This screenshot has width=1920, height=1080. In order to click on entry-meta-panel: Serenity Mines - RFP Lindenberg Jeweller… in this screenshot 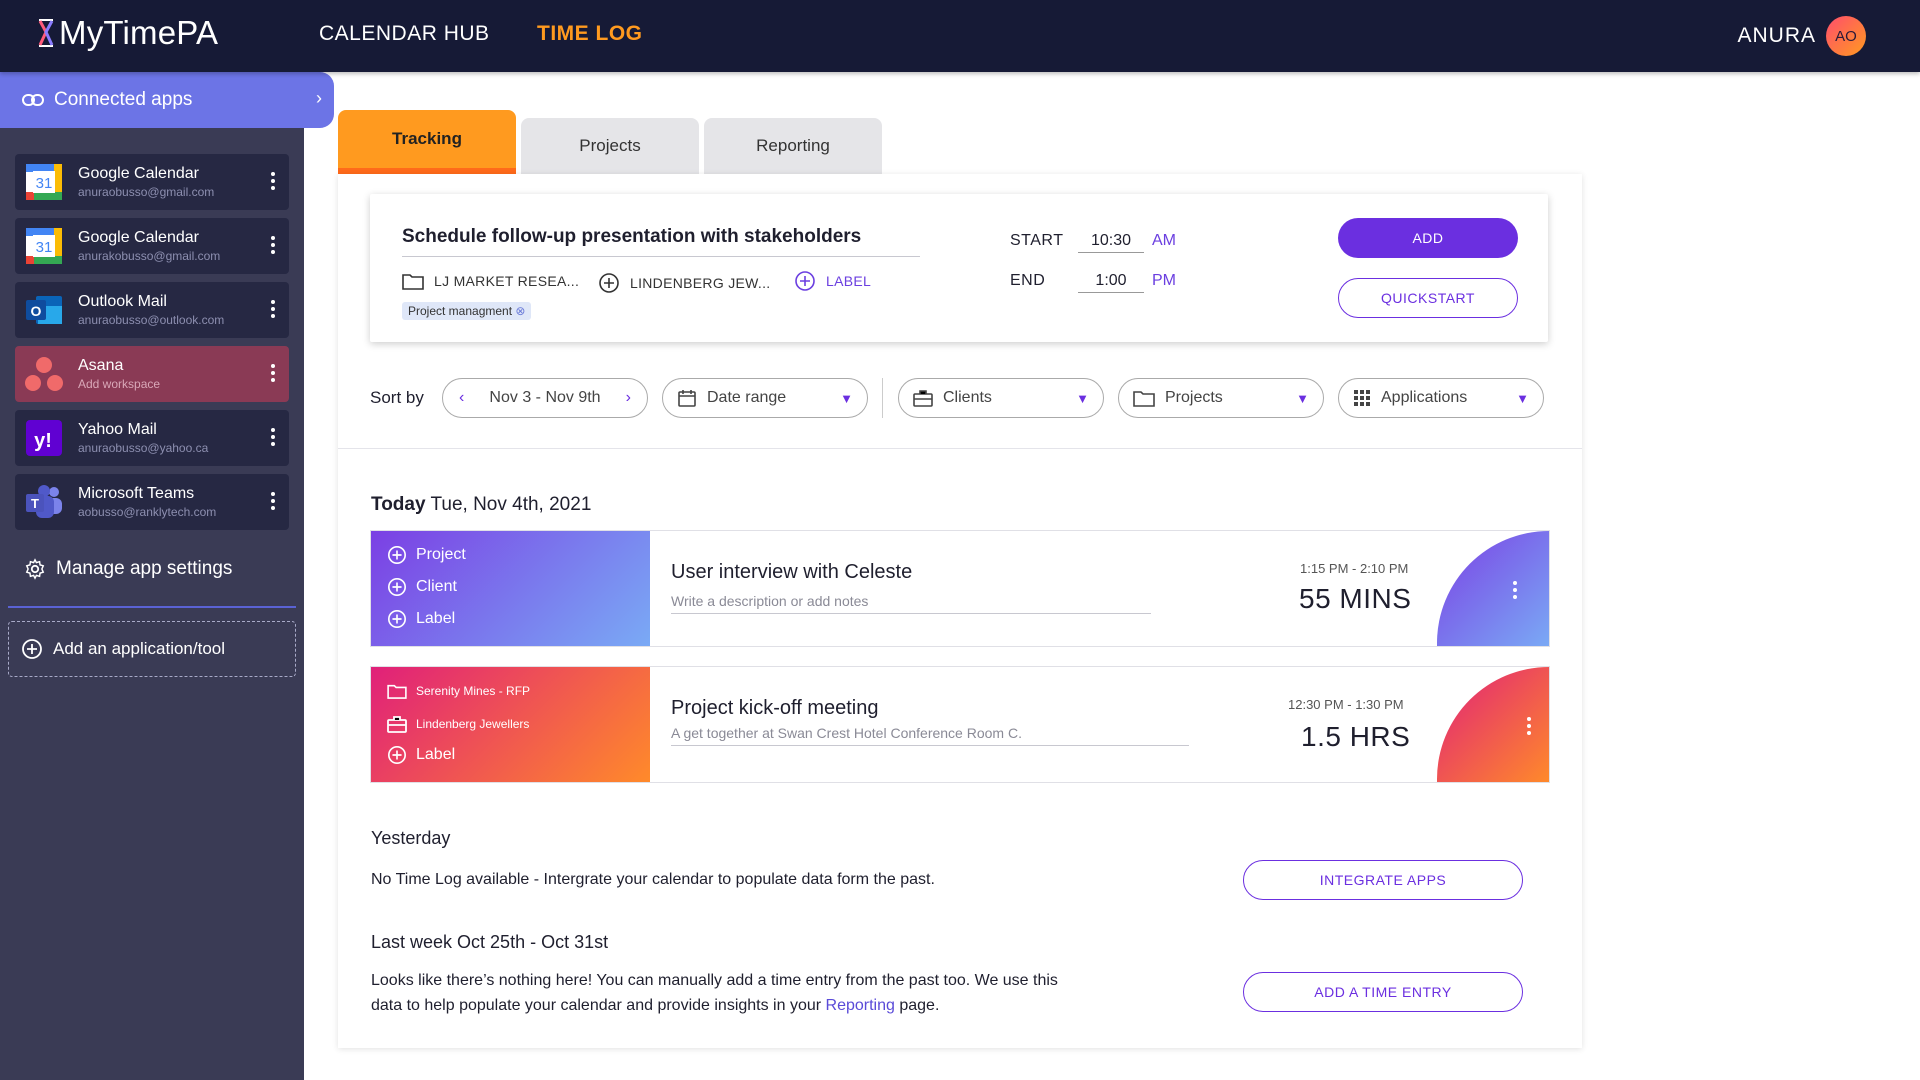, I will do `click(510, 724)`.